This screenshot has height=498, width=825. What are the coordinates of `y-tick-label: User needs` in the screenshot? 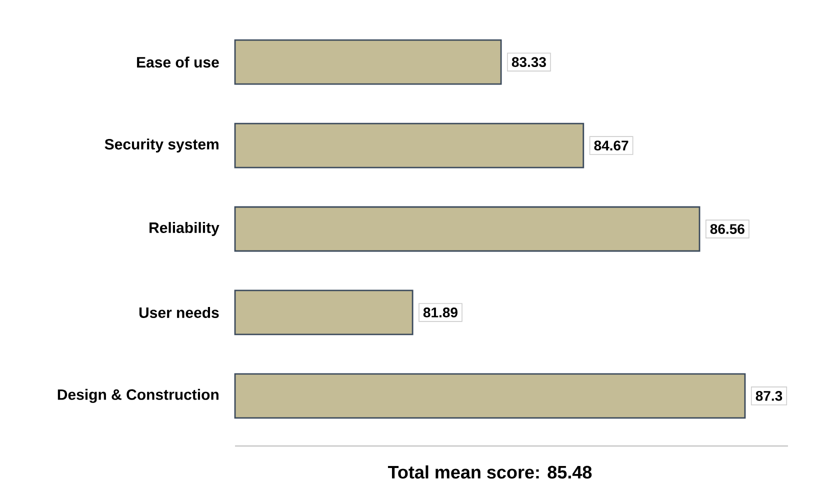 It's located at (179, 312).